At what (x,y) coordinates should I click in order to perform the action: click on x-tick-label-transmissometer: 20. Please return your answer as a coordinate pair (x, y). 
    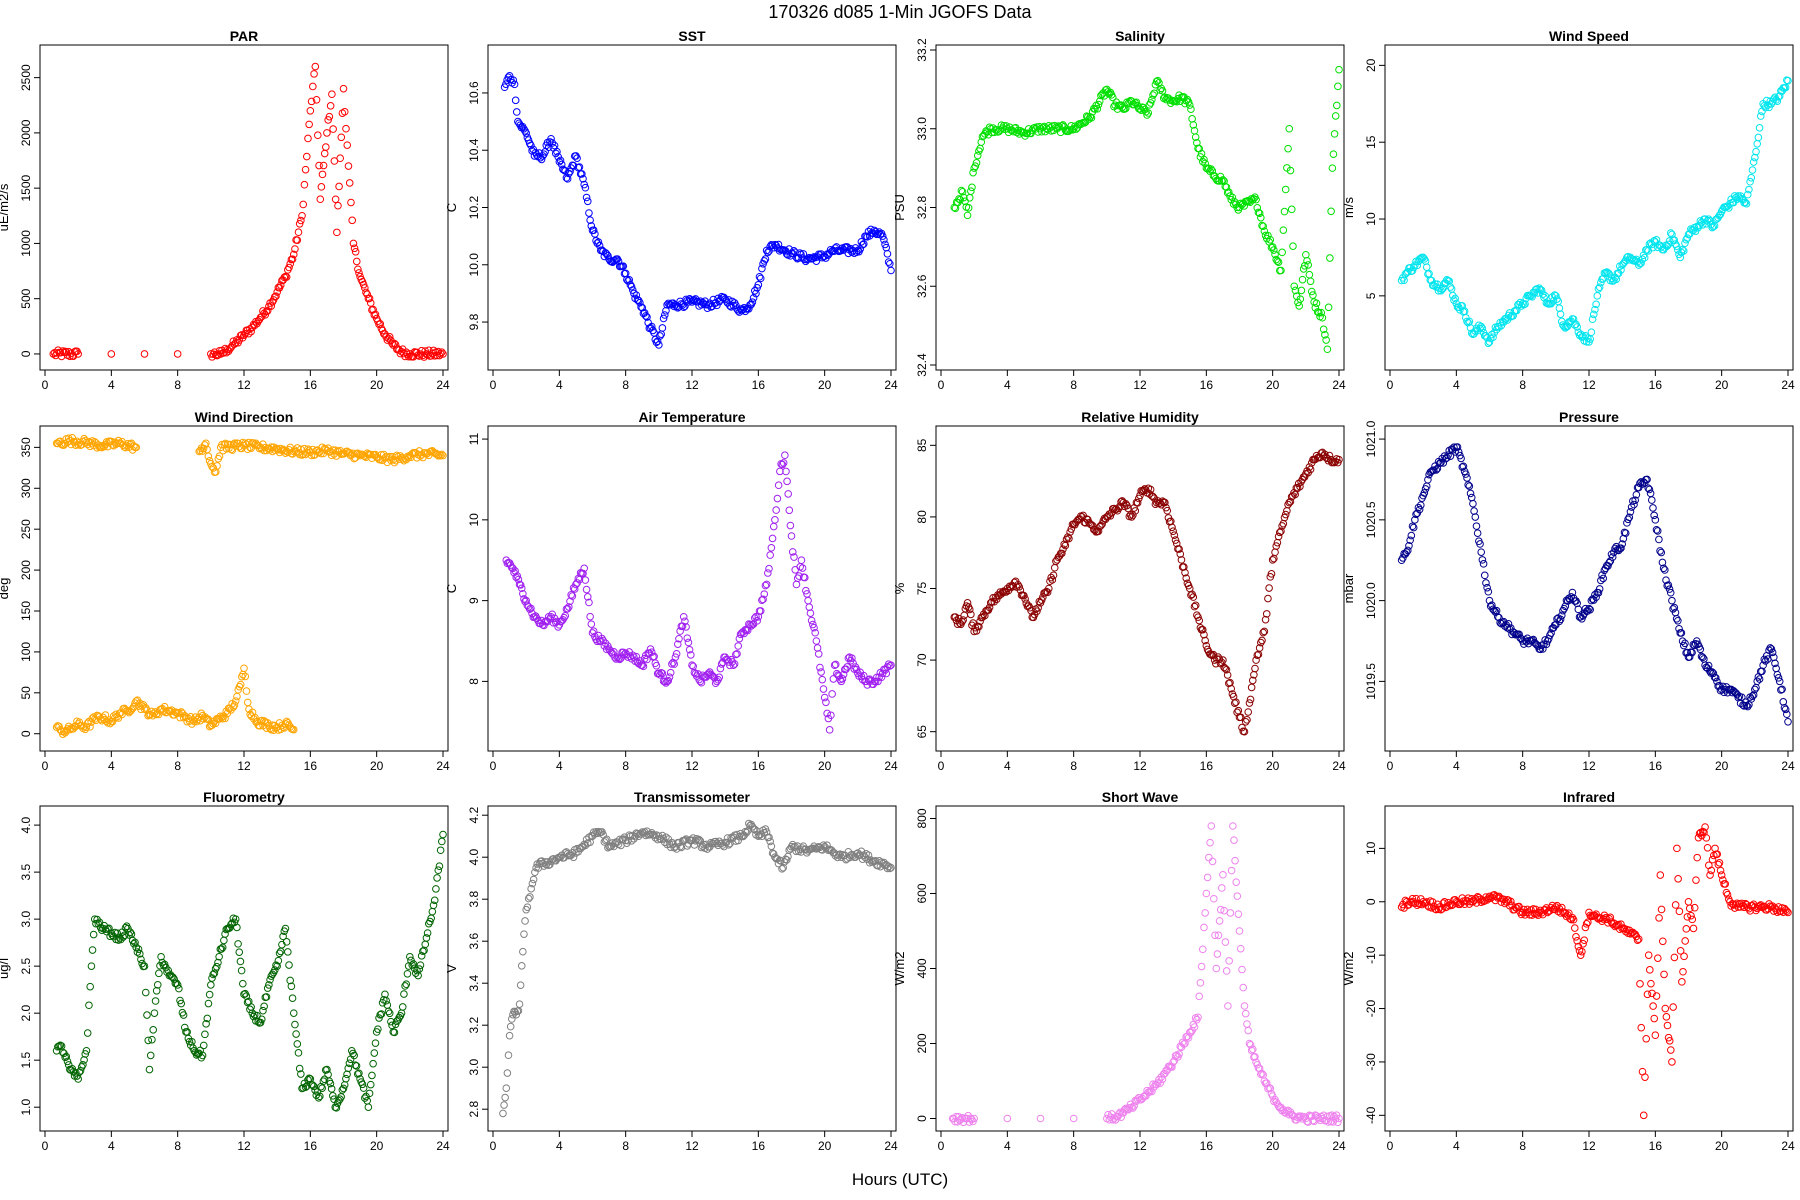
    Looking at the image, I should click on (825, 1146).